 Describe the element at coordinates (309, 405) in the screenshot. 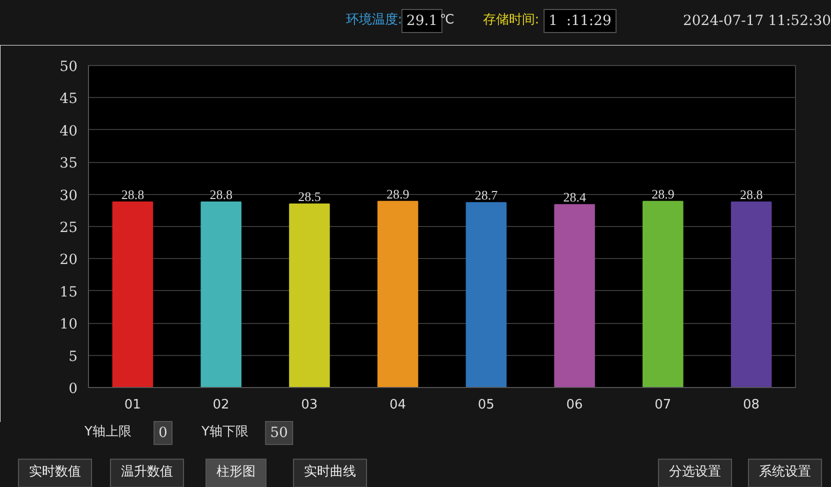

I see `x-tick-label: 03` at that location.